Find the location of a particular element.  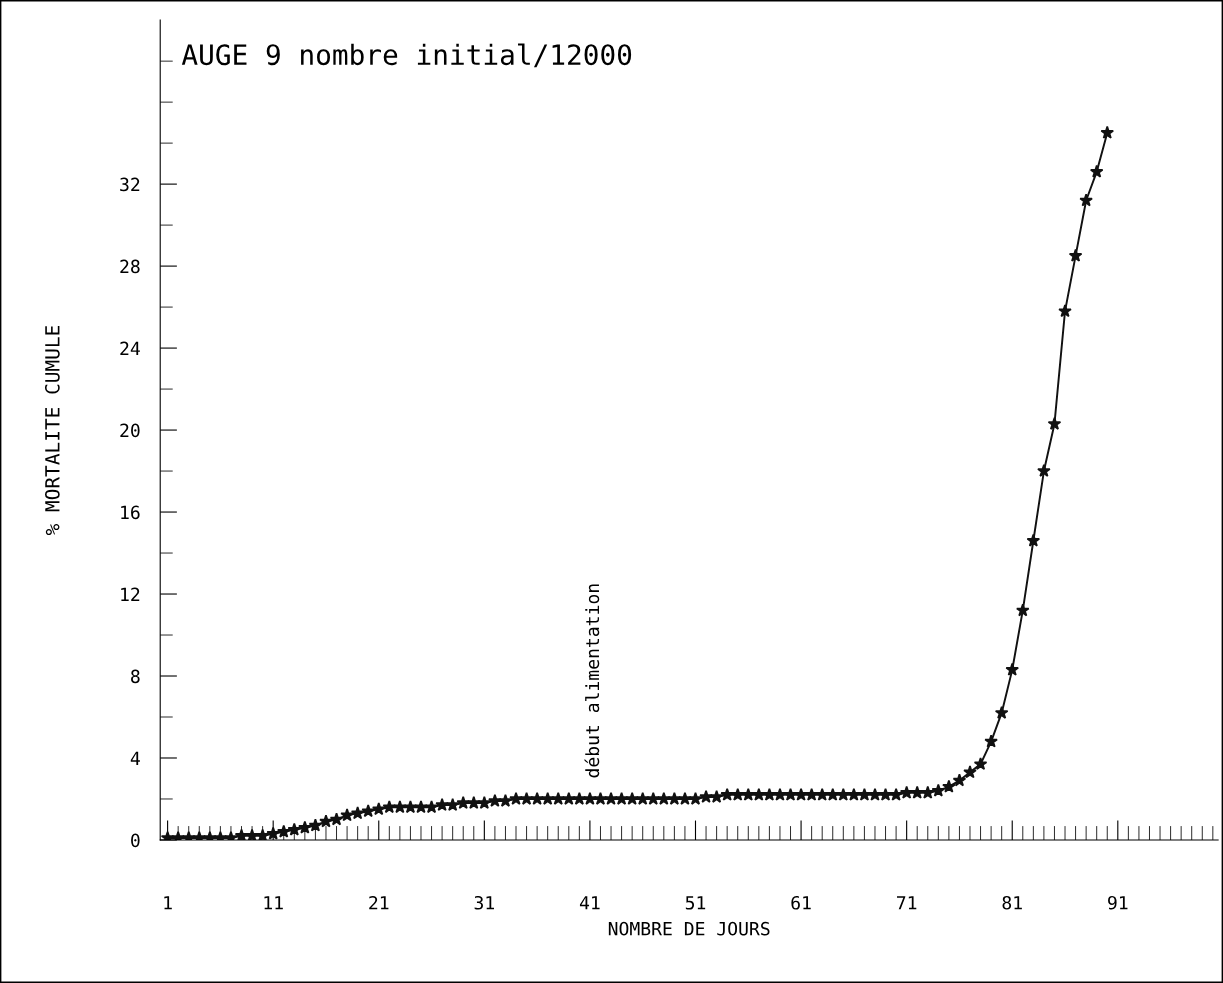

x-tick-label: 71 is located at coordinates (907, 903).